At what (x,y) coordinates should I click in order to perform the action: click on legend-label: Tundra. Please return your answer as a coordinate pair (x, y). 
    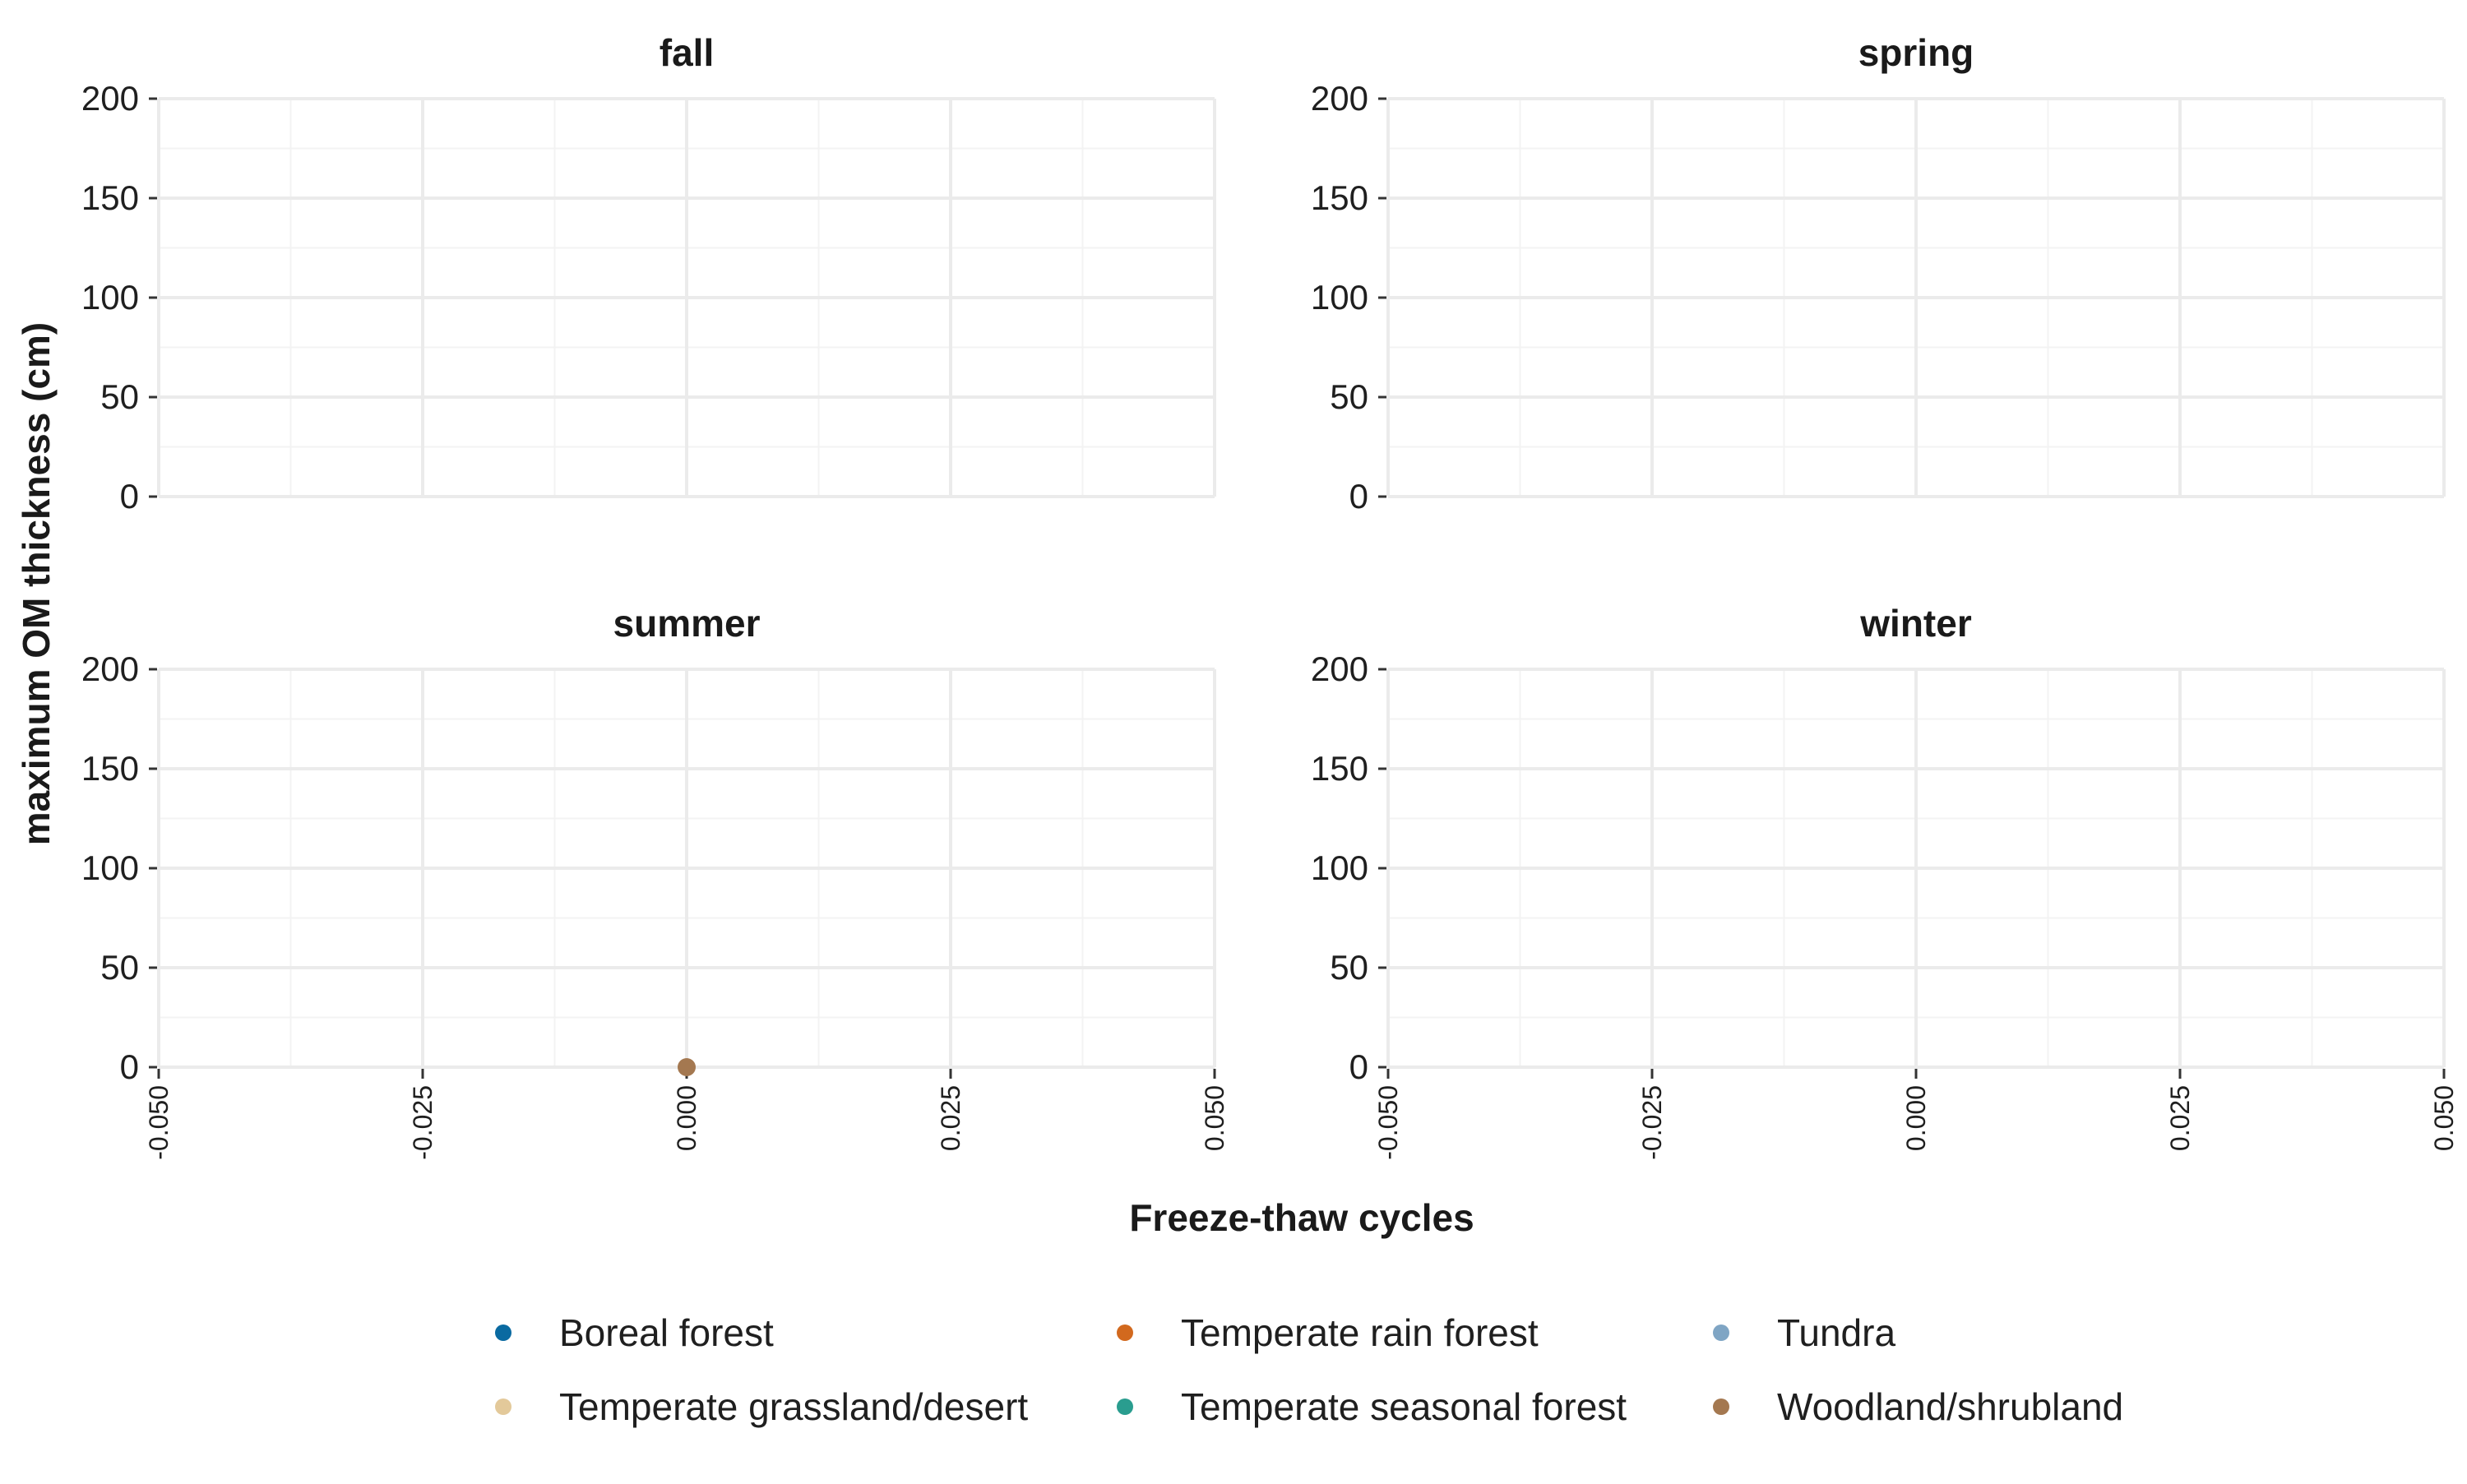
    Looking at the image, I should click on (1836, 1333).